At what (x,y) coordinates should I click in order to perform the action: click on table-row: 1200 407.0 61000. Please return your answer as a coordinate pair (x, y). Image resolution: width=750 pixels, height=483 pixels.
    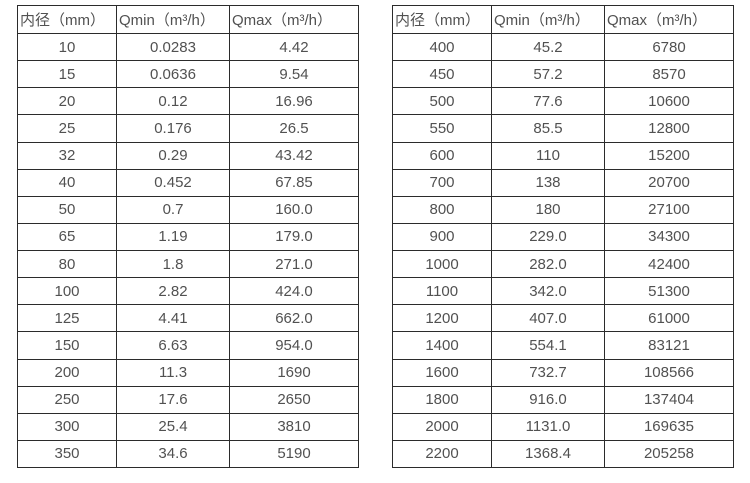
    Looking at the image, I should click on (563, 318).